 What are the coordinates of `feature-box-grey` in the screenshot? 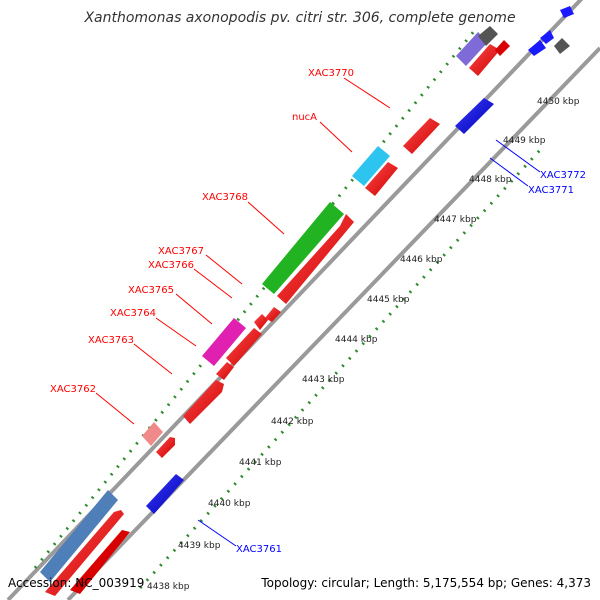 It's located at (488, 36).